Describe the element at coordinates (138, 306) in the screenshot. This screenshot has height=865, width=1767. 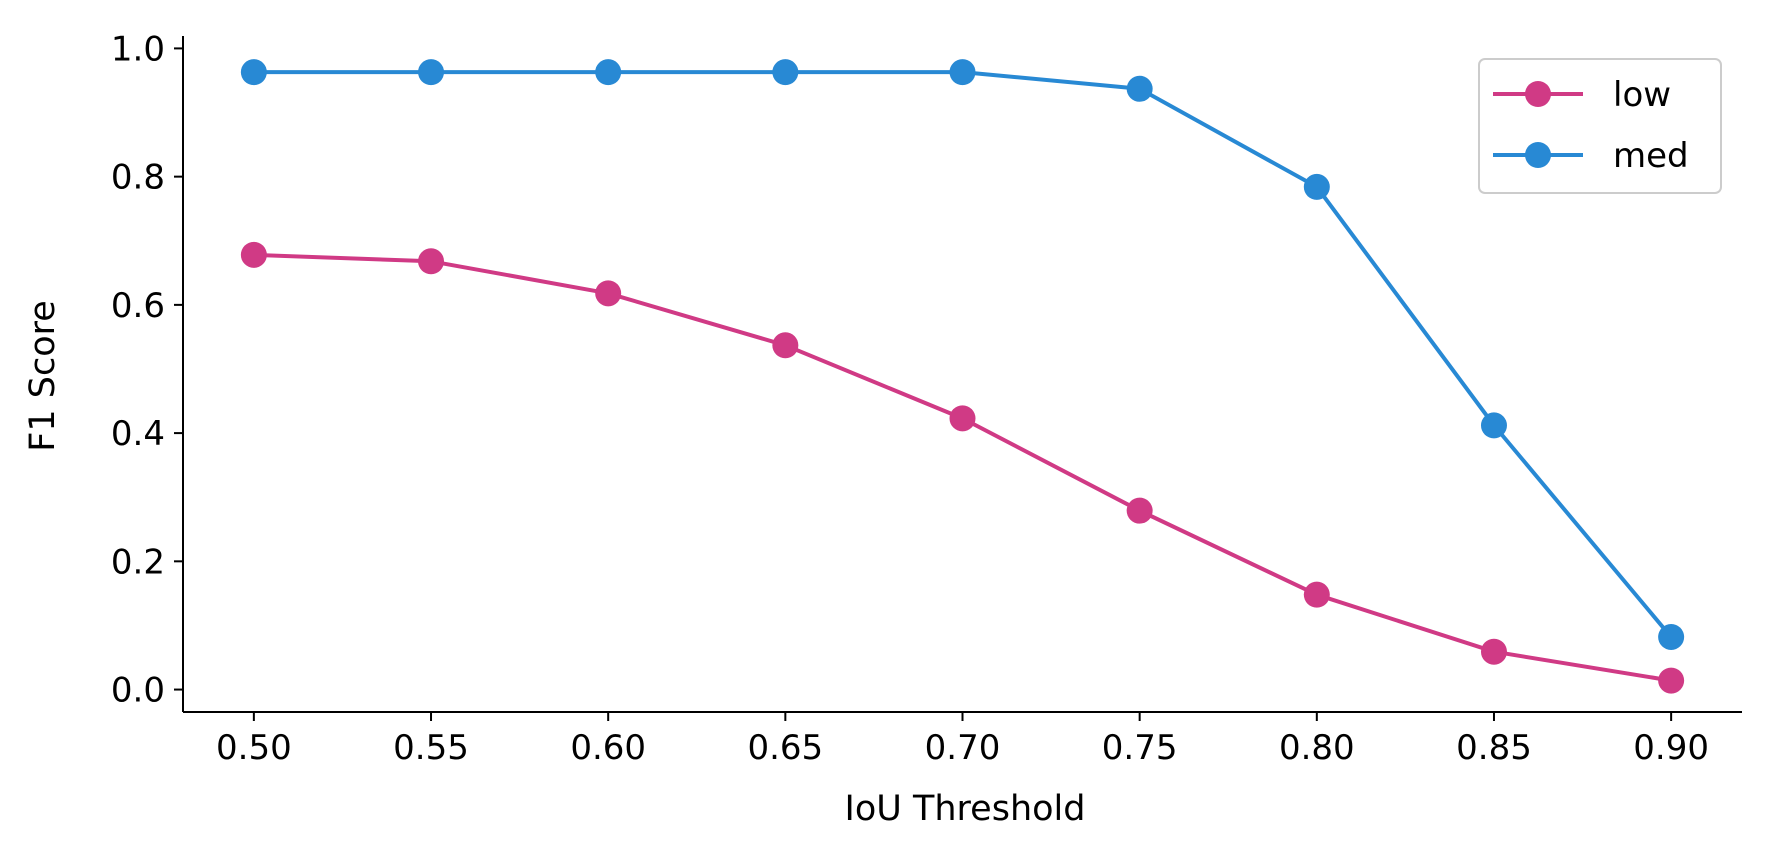
I see `y-tick-label: 0.6` at that location.